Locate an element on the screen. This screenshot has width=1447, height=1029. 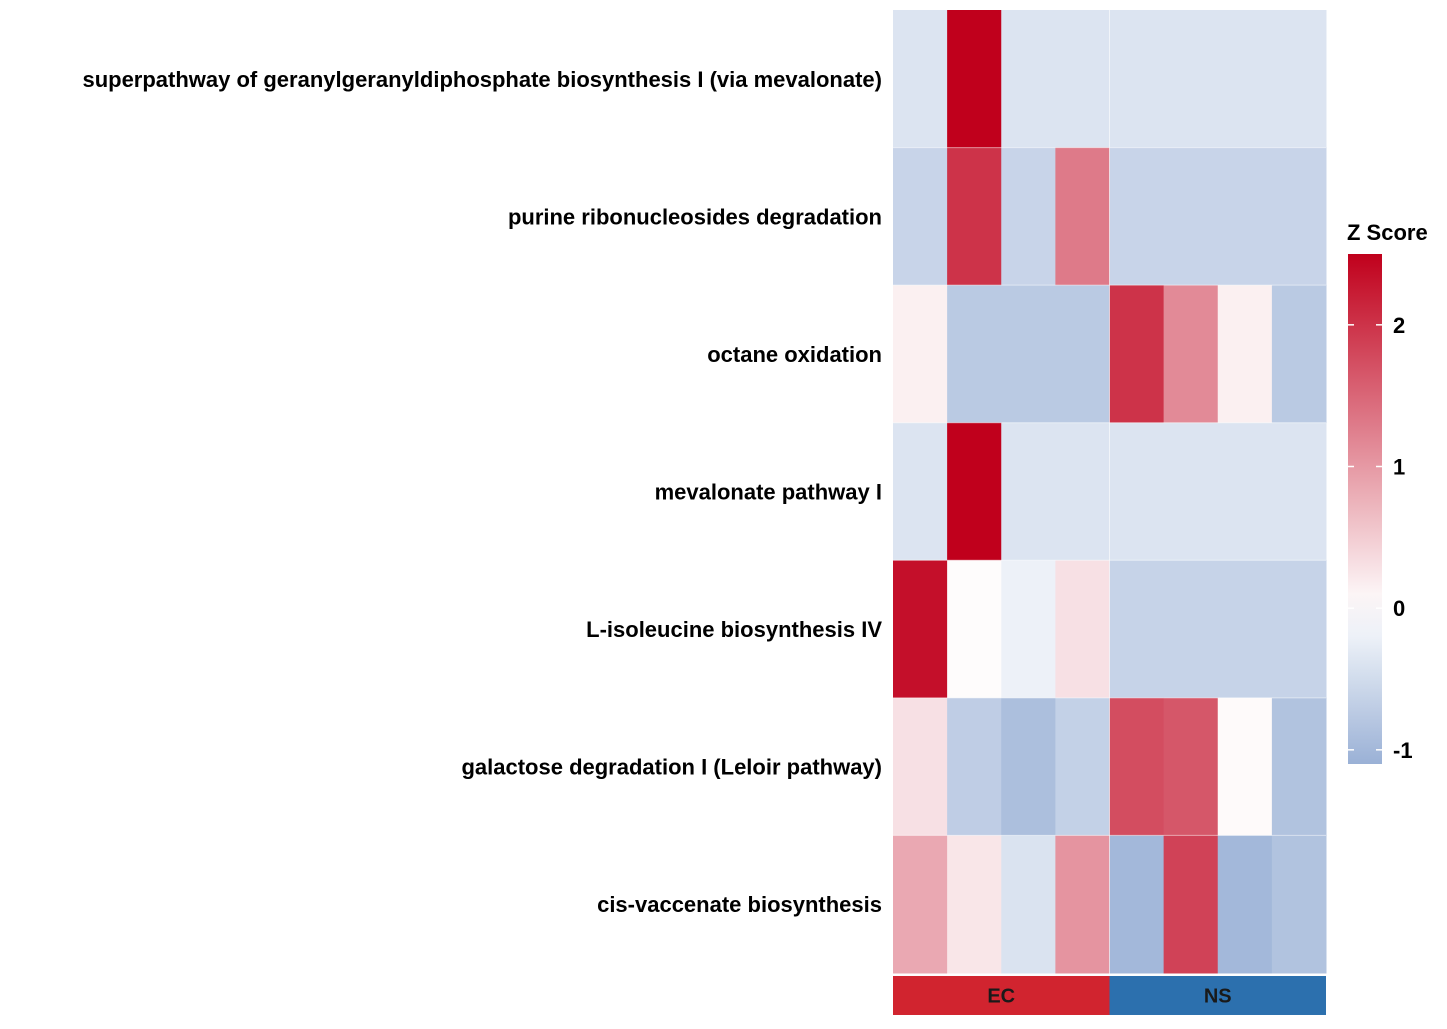
legend-tick-label: -1 is located at coordinates (1403, 750).